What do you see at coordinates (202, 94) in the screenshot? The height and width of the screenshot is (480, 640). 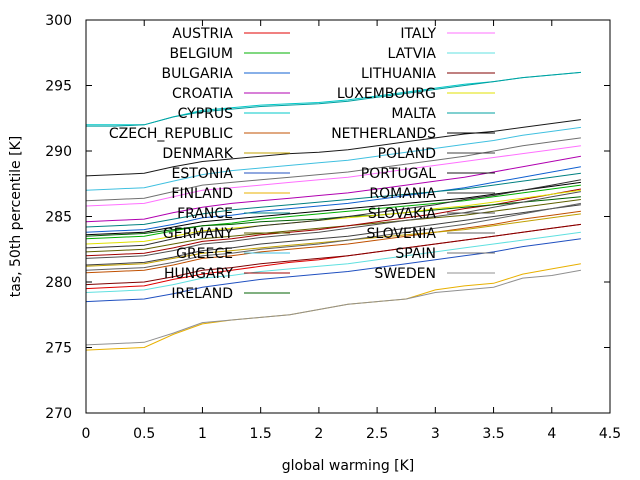 I see `legend-label: CROATIA` at bounding box center [202, 94].